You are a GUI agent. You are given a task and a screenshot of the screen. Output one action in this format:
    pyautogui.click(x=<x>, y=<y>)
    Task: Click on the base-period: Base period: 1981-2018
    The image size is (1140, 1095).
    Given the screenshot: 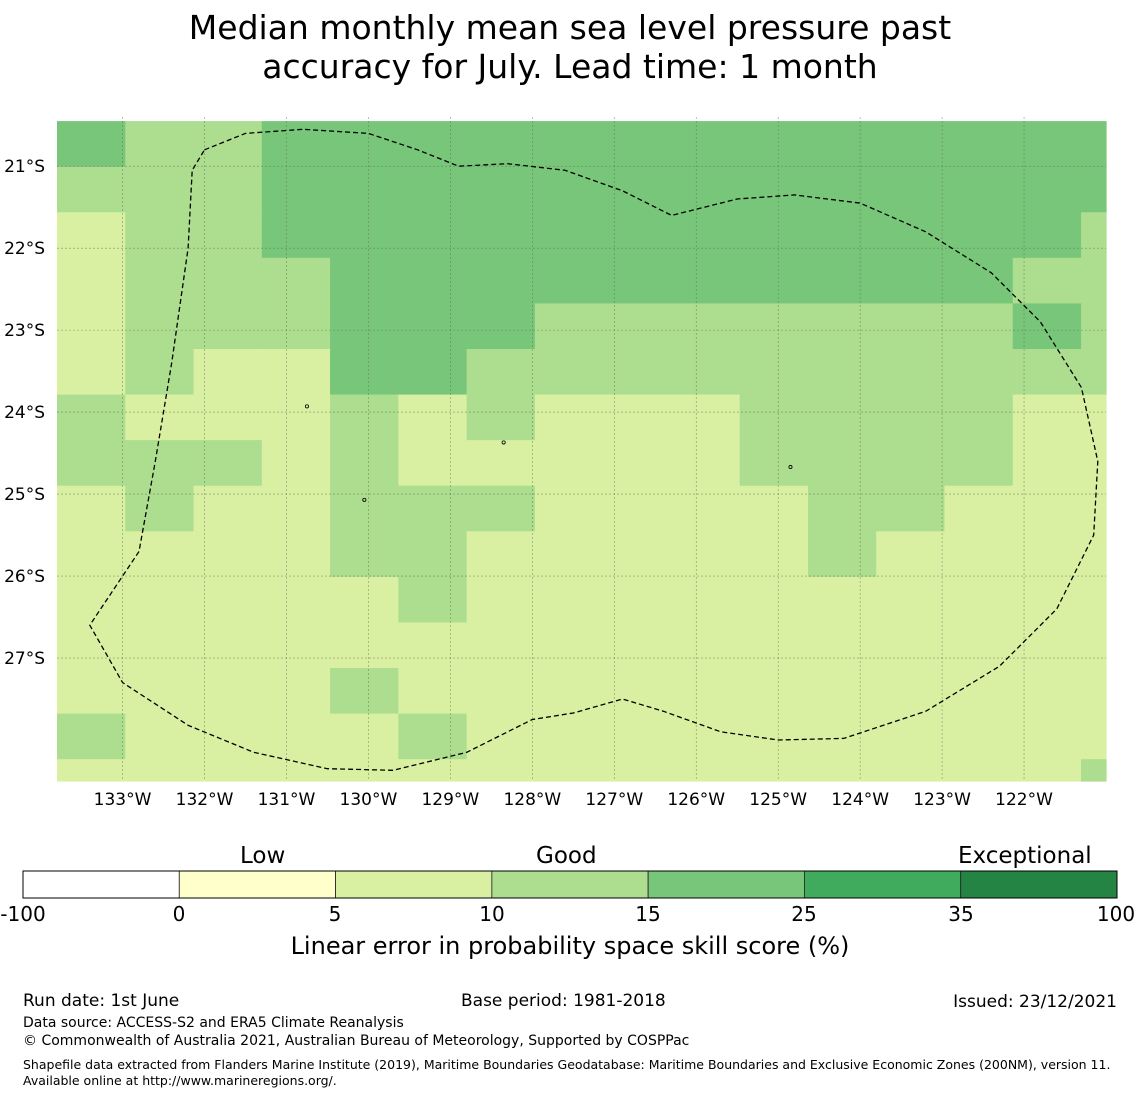 What is the action you would take?
    pyautogui.click(x=563, y=1001)
    